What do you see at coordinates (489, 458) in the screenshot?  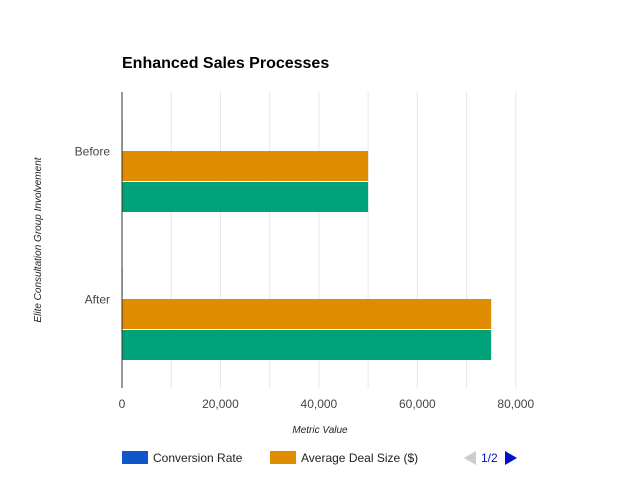 I see `legend-page-indicator: 1/2` at bounding box center [489, 458].